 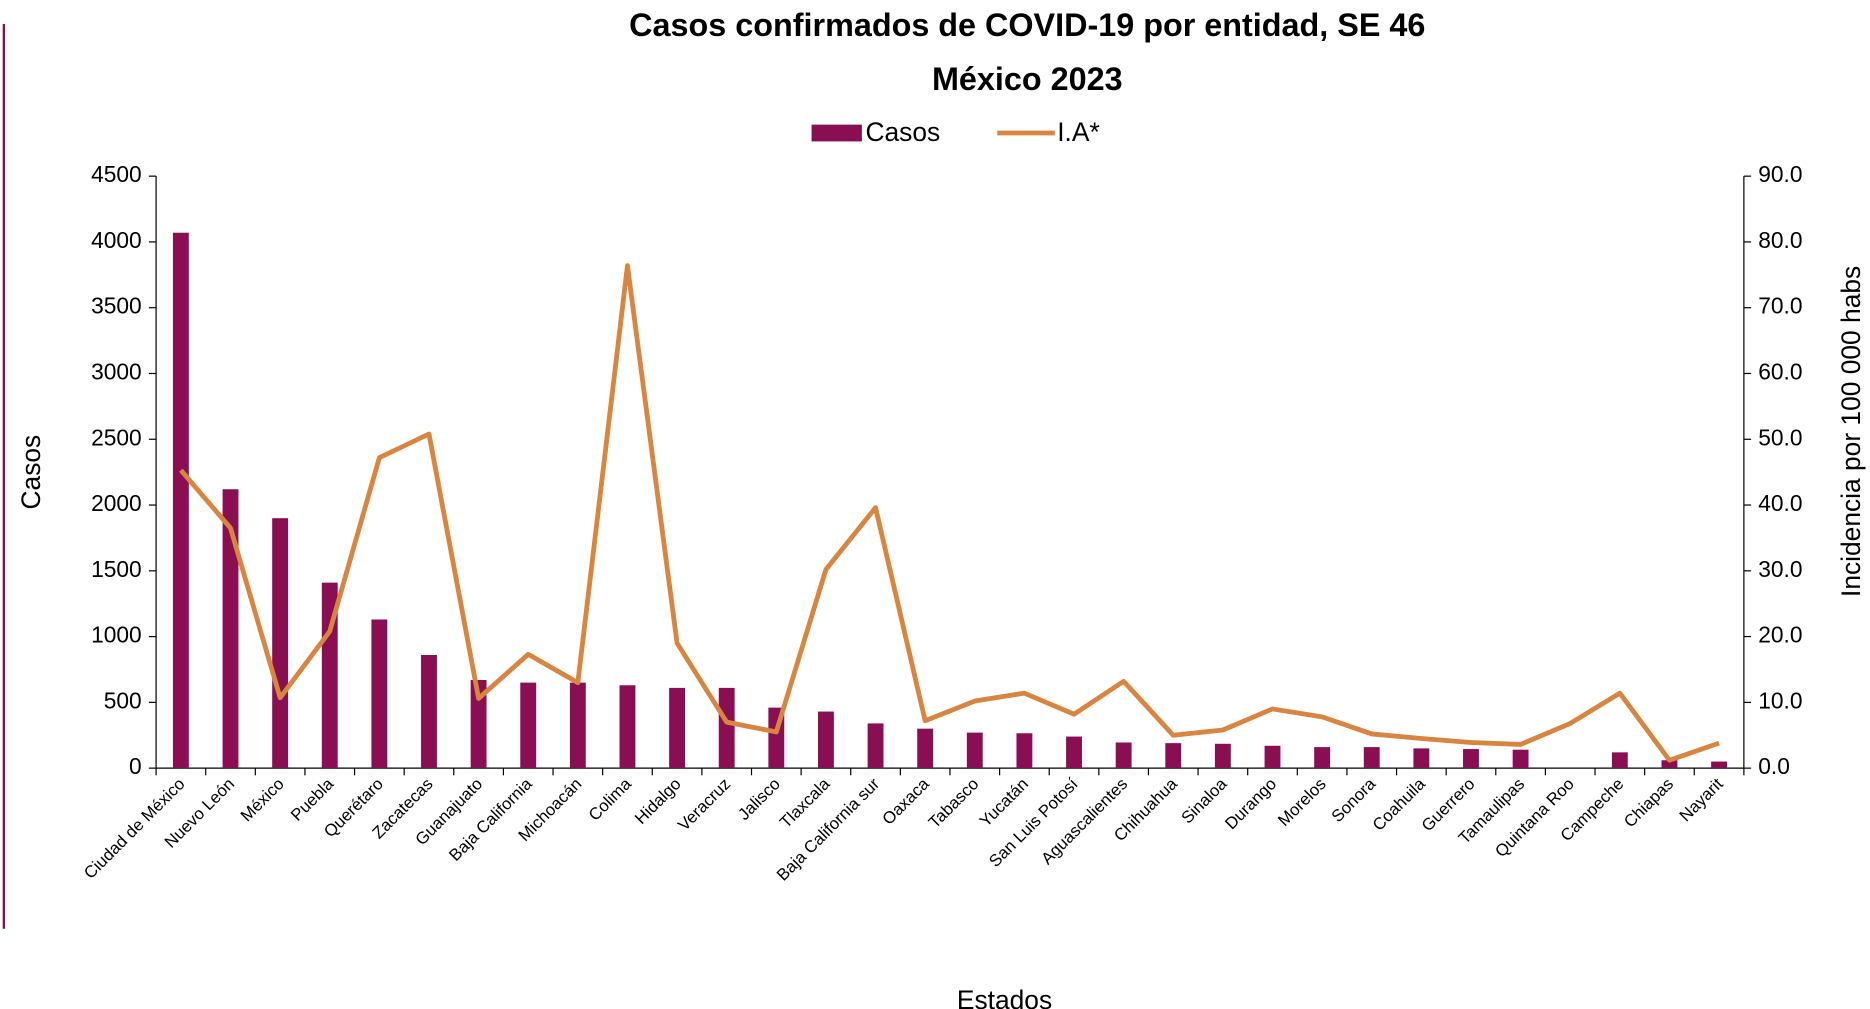 I want to click on y-tick-label: 4000, so click(x=116, y=240).